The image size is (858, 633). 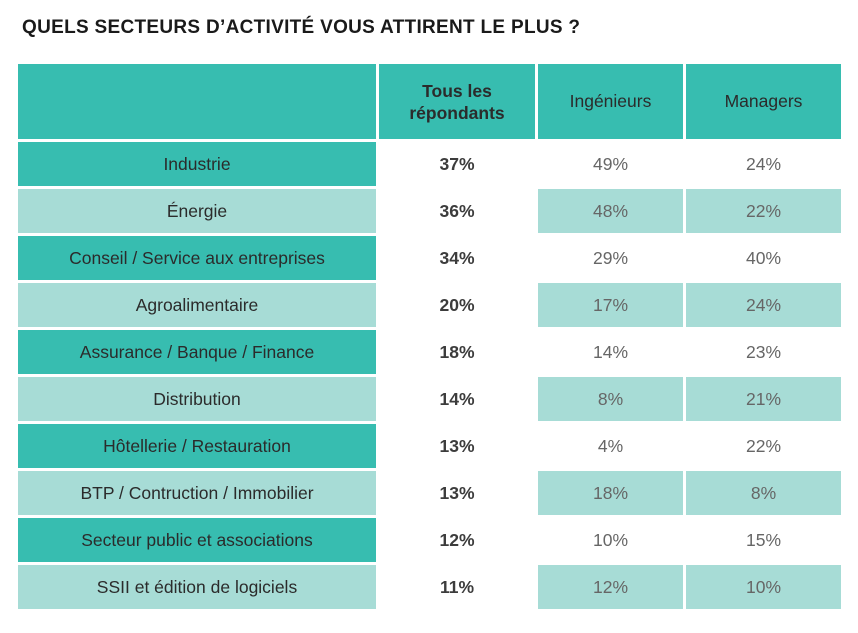 I want to click on engineers-value: 4%, so click(x=610, y=446).